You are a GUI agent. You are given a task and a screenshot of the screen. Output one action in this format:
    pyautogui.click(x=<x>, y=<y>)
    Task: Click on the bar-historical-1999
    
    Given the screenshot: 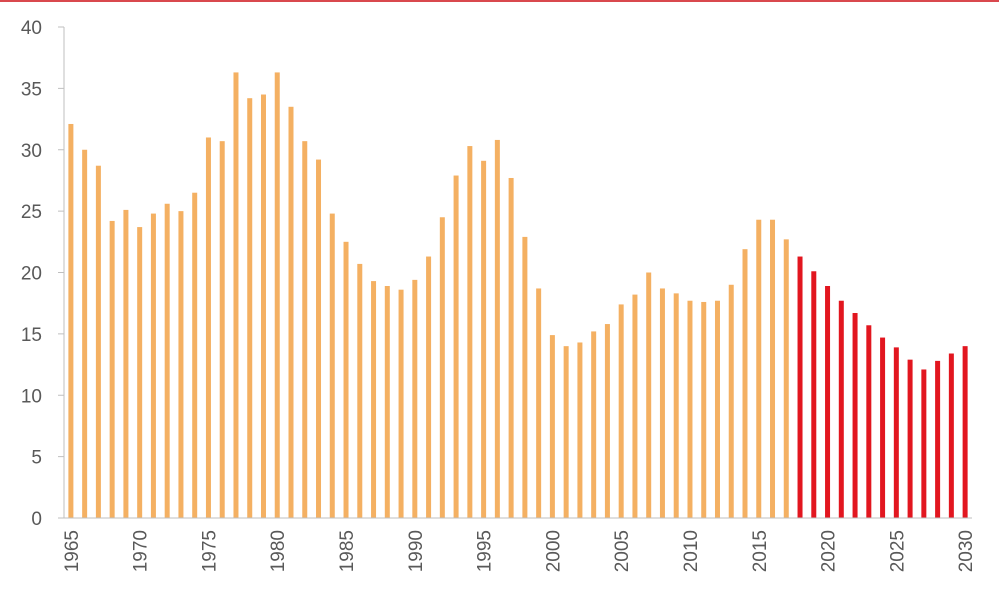 What is the action you would take?
    pyautogui.click(x=539, y=403)
    